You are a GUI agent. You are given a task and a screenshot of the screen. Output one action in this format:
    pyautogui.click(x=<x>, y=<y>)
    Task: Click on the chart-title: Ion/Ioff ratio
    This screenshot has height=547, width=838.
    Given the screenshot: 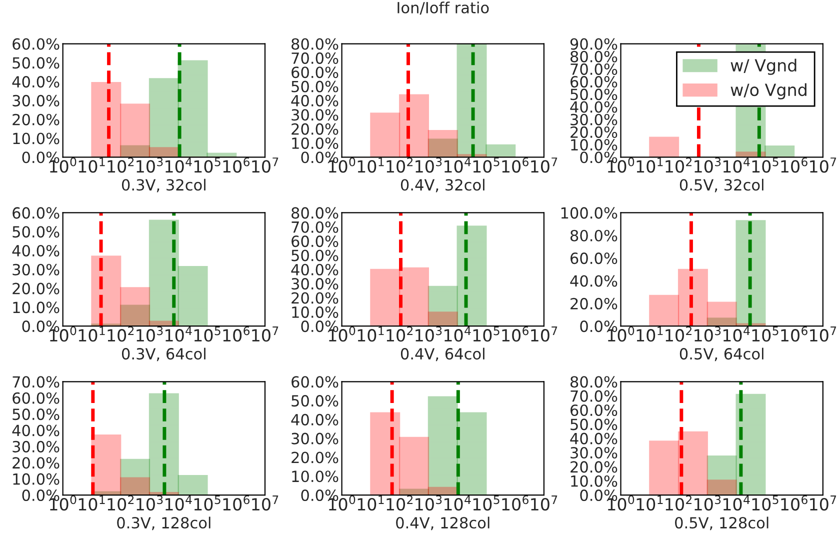 What is the action you would take?
    pyautogui.click(x=443, y=8)
    